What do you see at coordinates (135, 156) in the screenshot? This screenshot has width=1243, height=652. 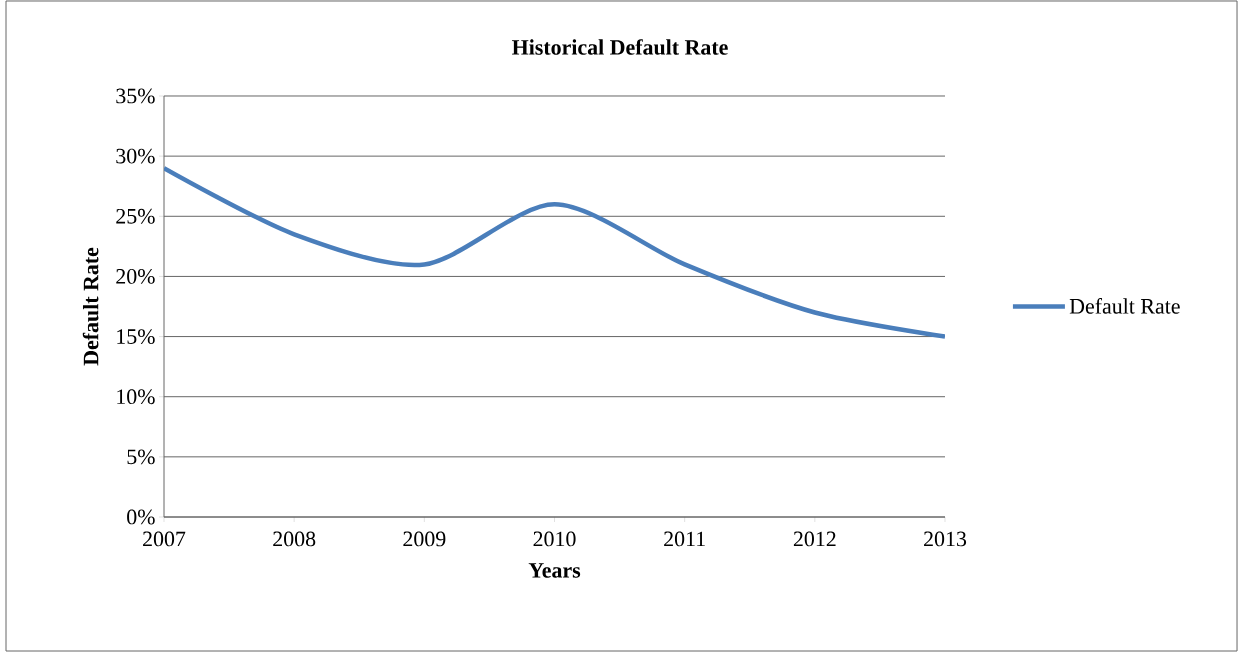 I see `y-tick-label: 30%` at bounding box center [135, 156].